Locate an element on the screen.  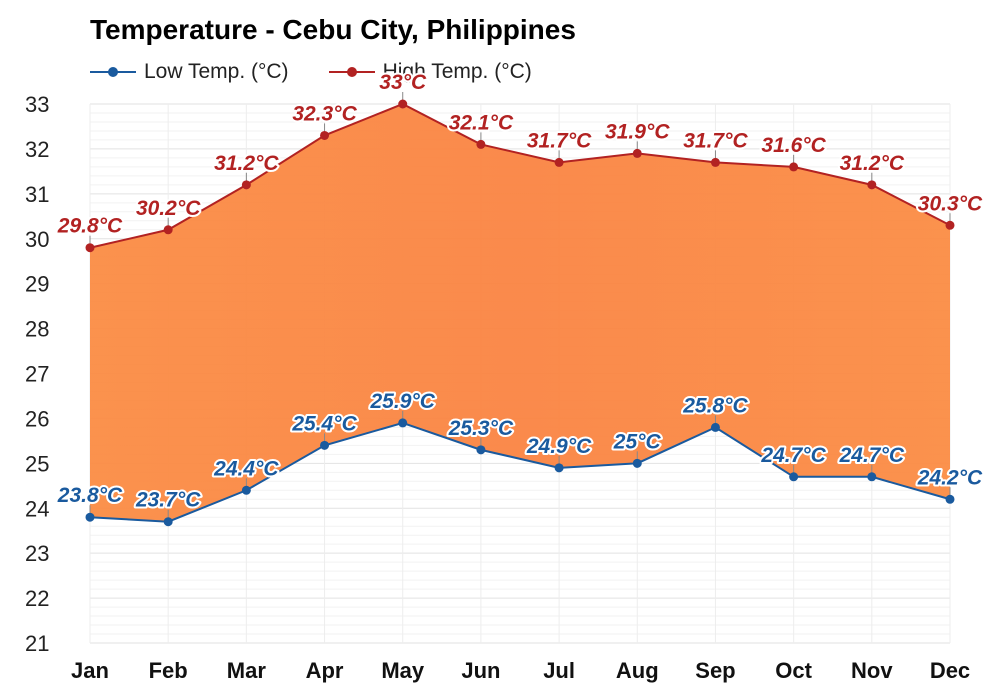
data-label-low: 24.2°C is located at coordinates (950, 477).